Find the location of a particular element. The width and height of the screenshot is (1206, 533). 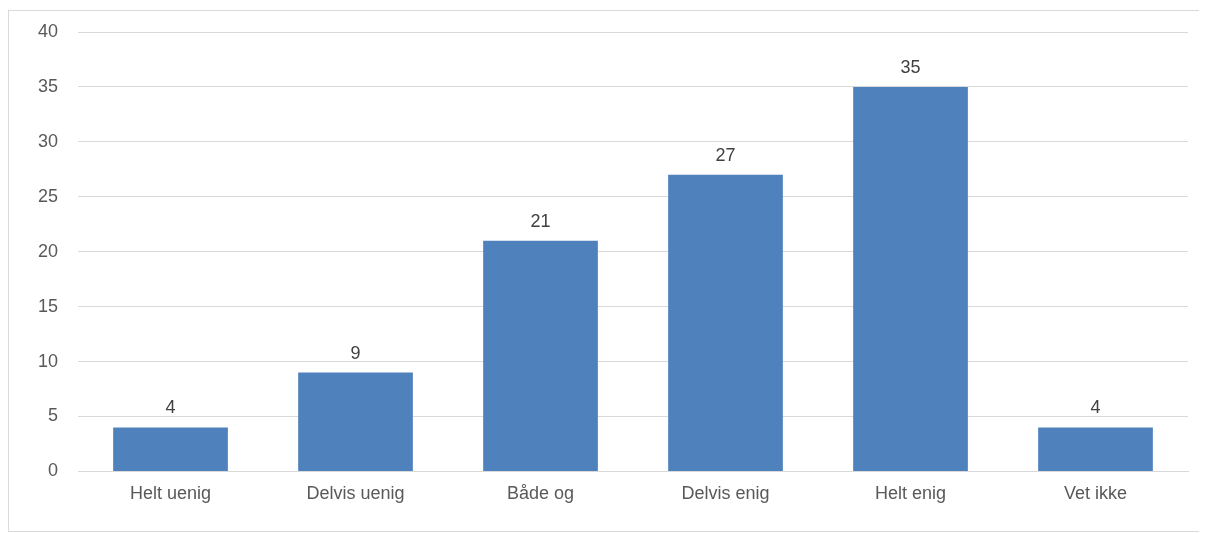

x-tick-label: Delvis enig is located at coordinates (725, 493).